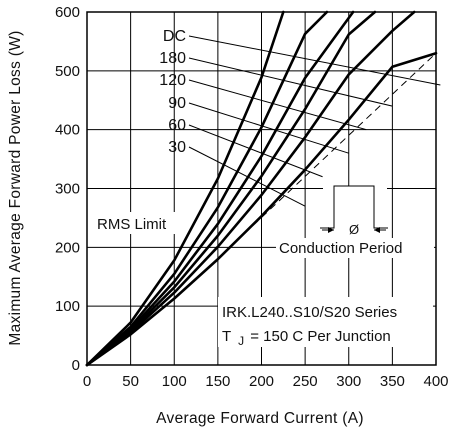  I want to click on x-tick-label: 100, so click(174, 381).